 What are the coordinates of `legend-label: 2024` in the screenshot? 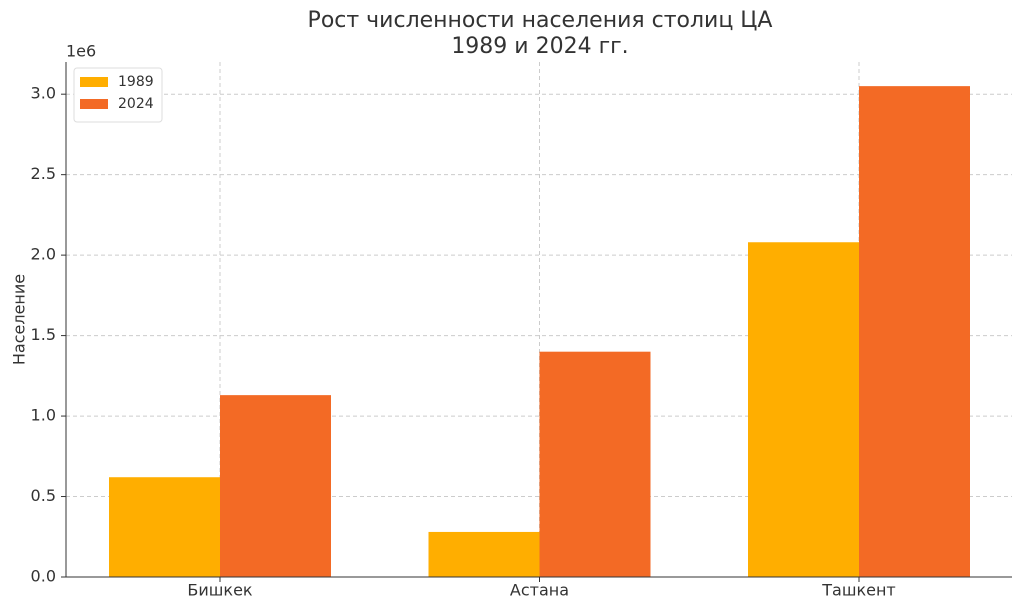 It's located at (136, 104).